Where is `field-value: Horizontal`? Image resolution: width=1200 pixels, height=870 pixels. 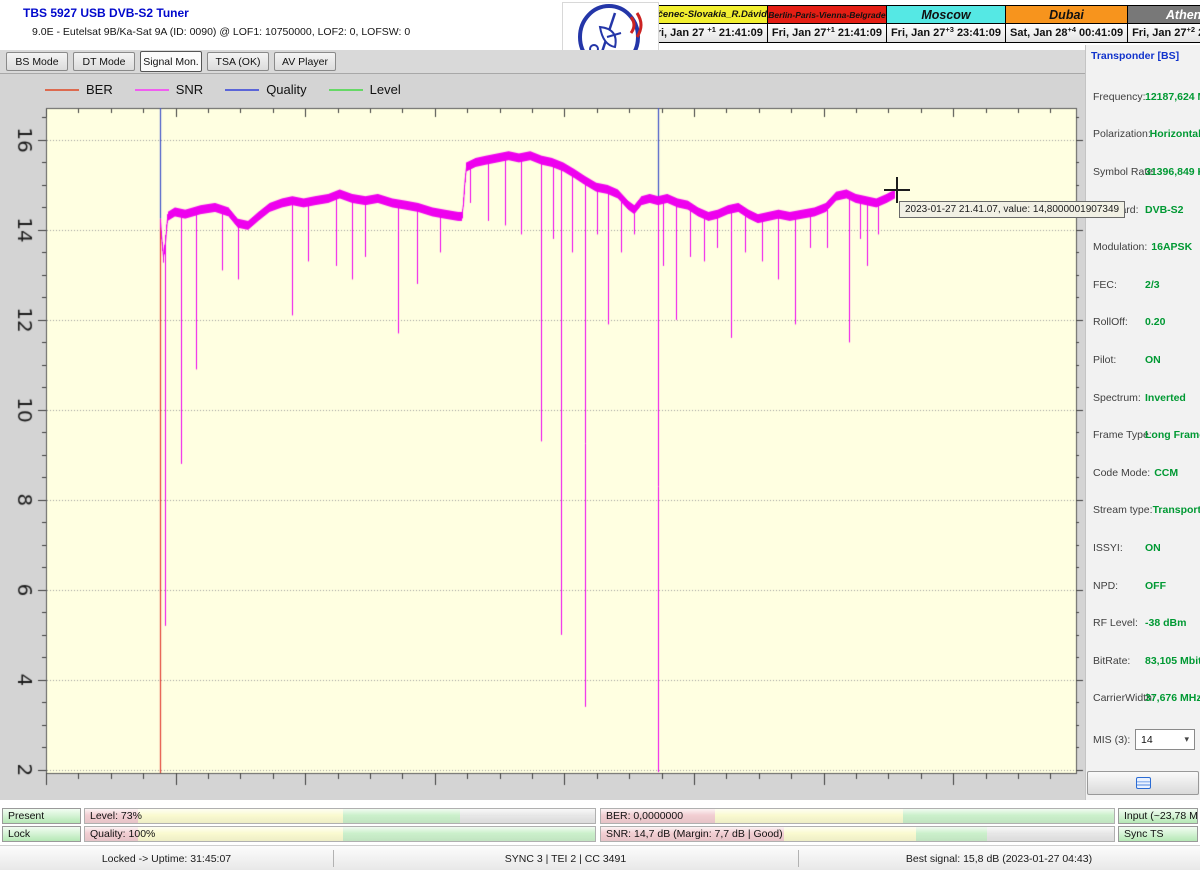 field-value: Horizontal is located at coordinates (1174, 134).